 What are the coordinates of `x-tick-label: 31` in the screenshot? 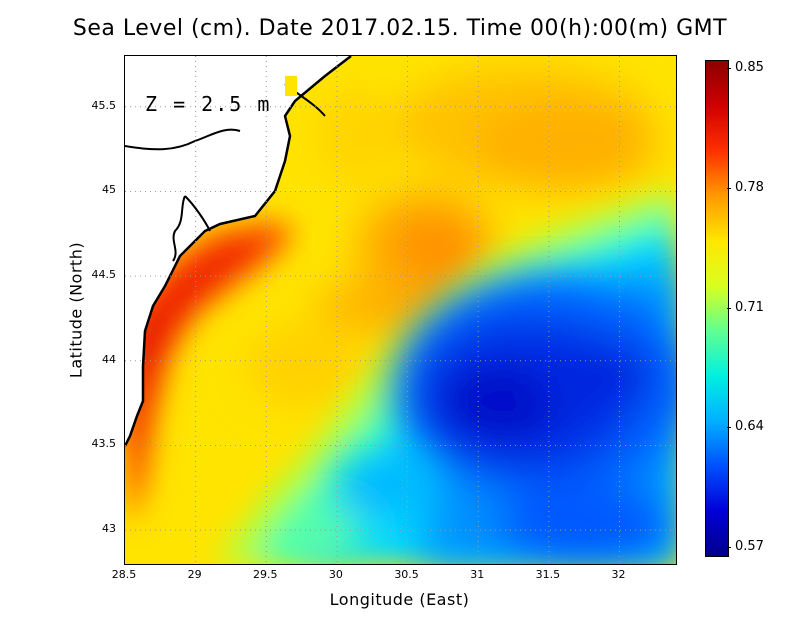 It's located at (477, 574).